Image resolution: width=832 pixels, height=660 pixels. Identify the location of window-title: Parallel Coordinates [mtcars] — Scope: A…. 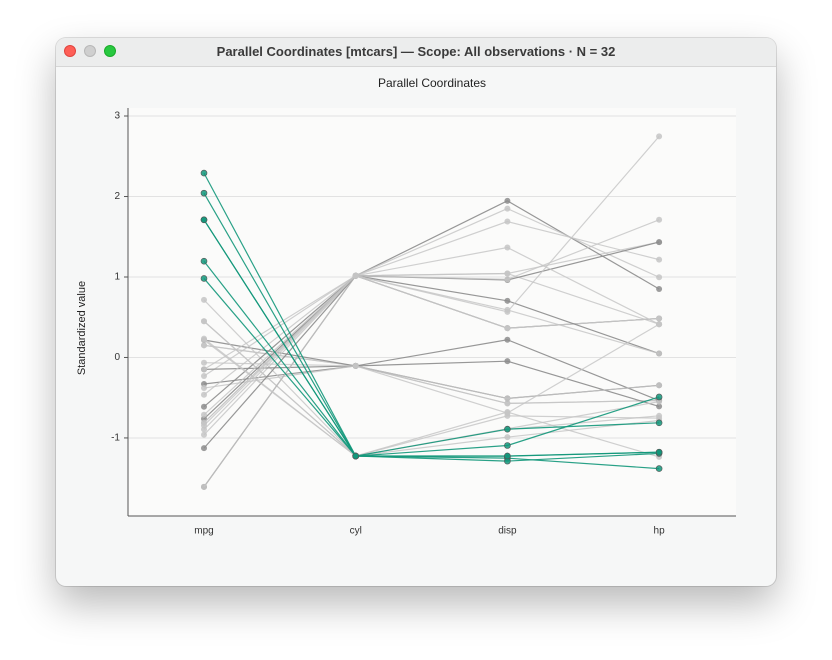
(416, 51).